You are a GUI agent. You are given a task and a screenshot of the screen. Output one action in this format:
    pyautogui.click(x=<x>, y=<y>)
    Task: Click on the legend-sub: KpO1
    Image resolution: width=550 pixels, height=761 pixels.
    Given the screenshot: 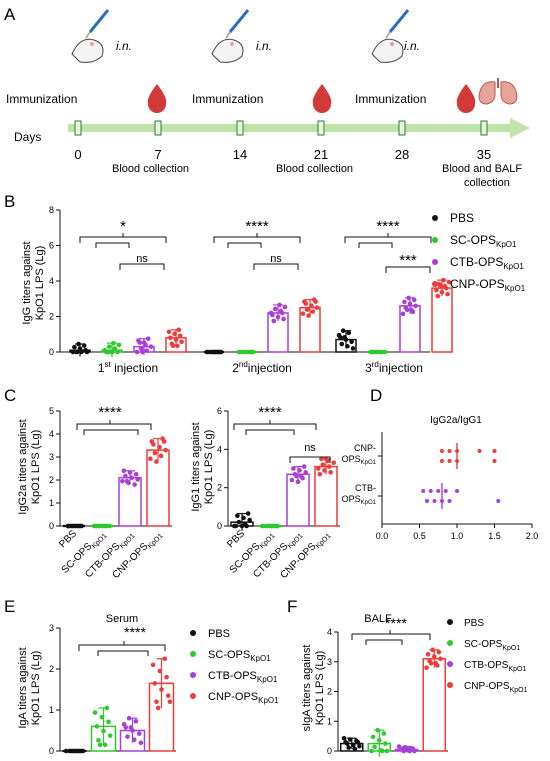 What is the action you would take?
    pyautogui.click(x=515, y=288)
    